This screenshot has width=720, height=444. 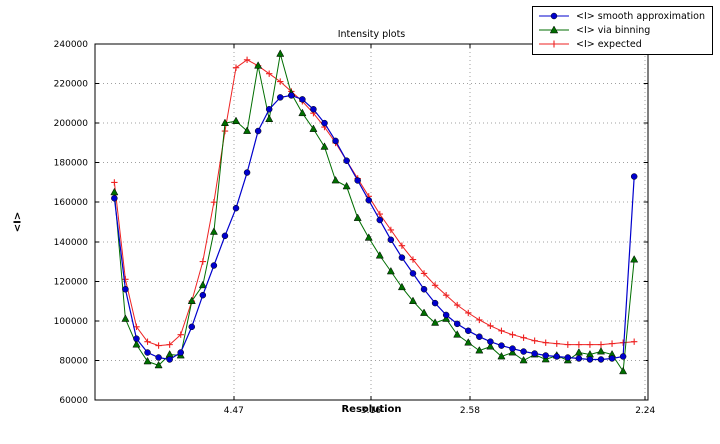 I want to click on y-tick-label: 160000, so click(x=71, y=203).